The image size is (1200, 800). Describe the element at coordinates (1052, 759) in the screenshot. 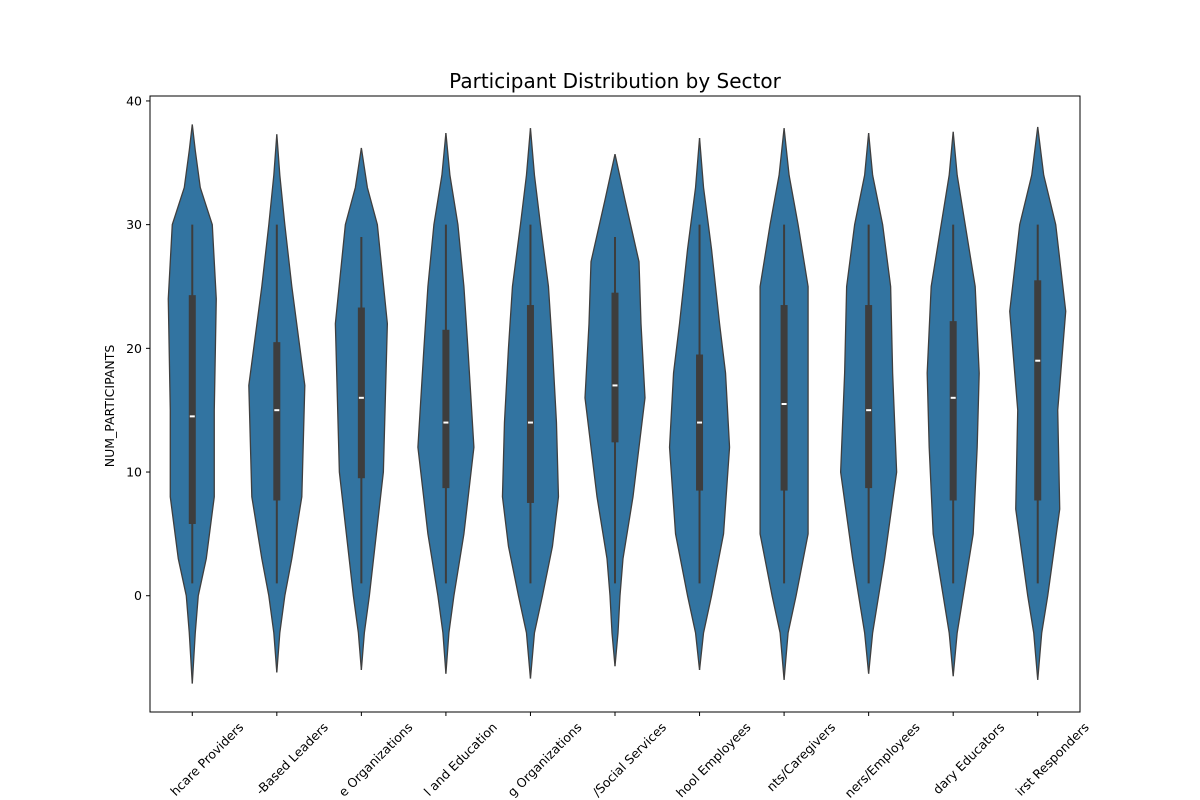

I see `x-tick-label: irst Responders` at that location.